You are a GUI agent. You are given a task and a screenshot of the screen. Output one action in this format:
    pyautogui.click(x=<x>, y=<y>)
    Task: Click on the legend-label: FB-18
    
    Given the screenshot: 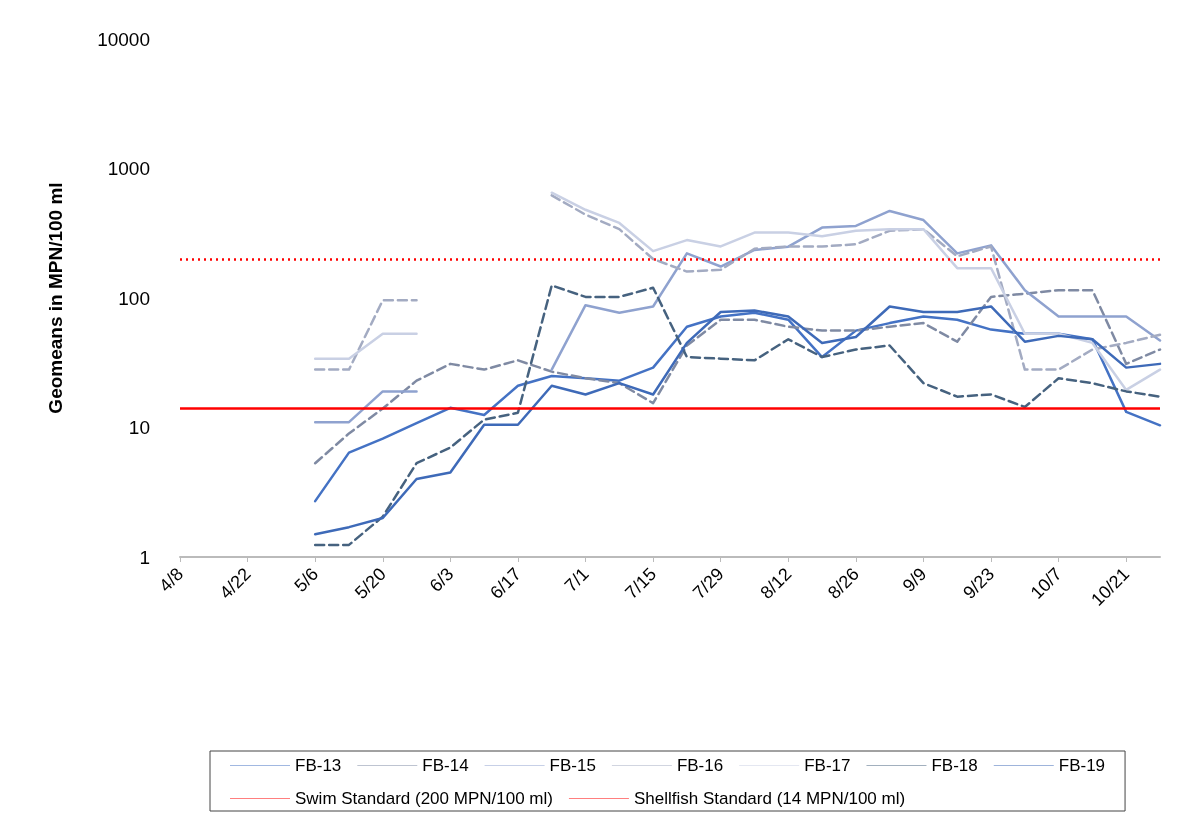 What is the action you would take?
    pyautogui.click(x=954, y=765)
    